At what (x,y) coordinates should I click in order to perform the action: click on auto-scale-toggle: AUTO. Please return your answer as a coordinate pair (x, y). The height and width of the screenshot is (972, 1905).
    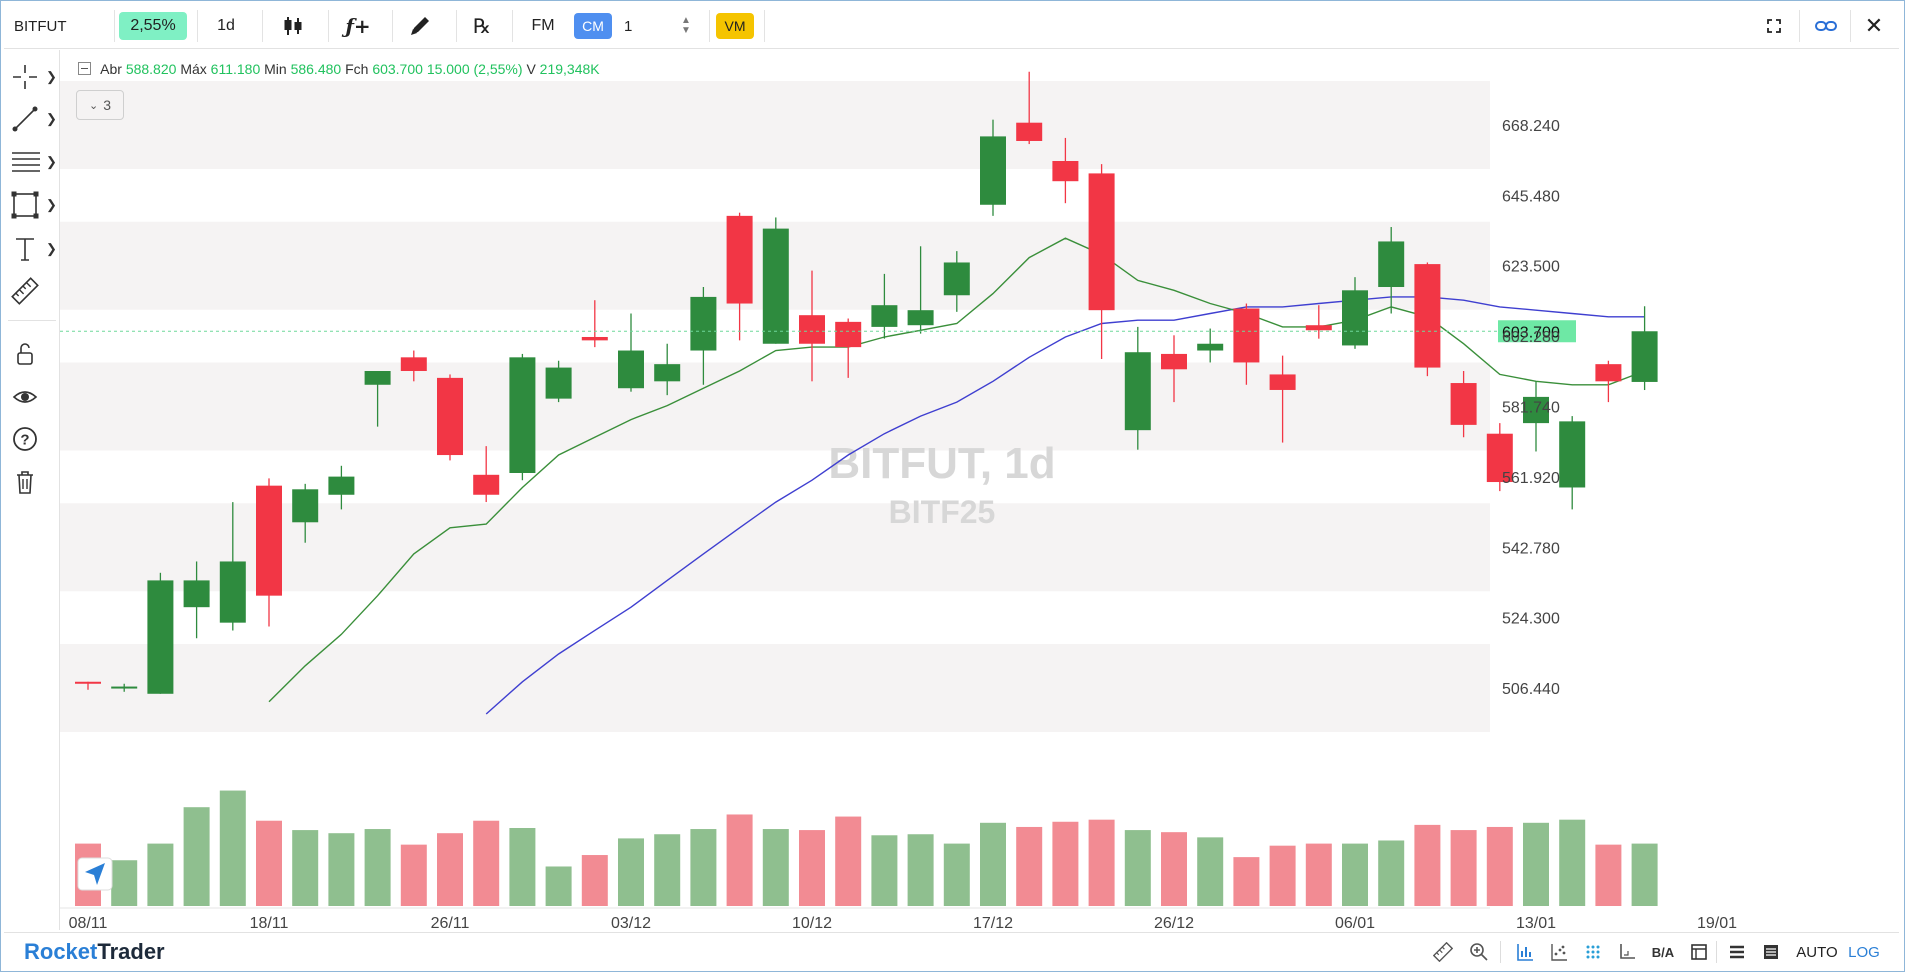
    Looking at the image, I should click on (1817, 952).